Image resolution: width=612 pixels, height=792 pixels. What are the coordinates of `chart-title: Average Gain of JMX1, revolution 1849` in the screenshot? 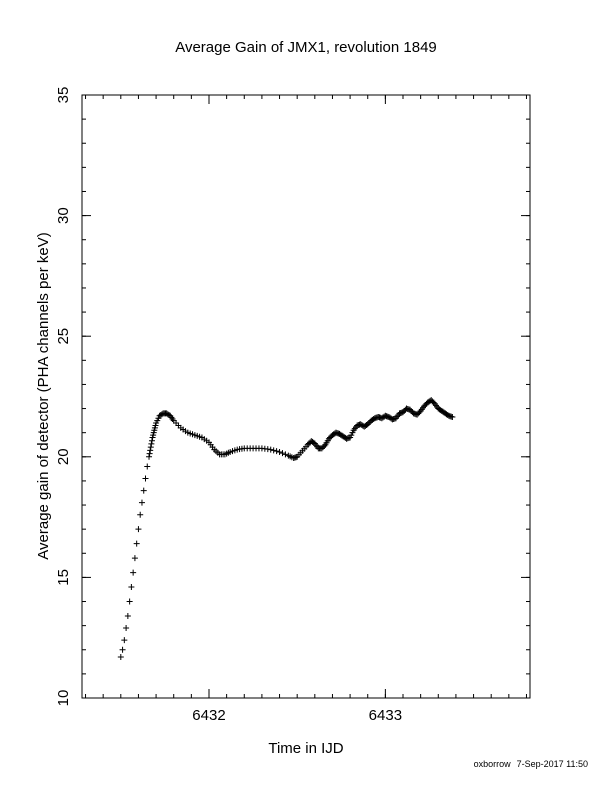 It's located at (306, 47).